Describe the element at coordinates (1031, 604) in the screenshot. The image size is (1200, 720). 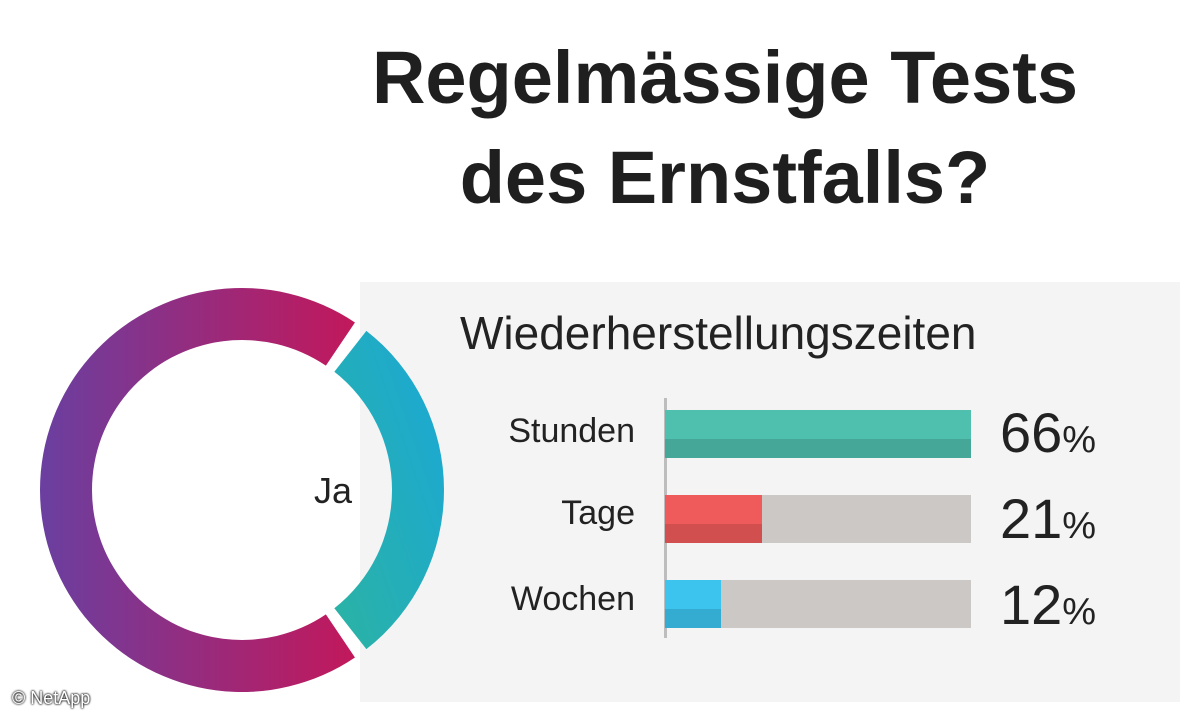
I see `pct-value-wochen: 12` at that location.